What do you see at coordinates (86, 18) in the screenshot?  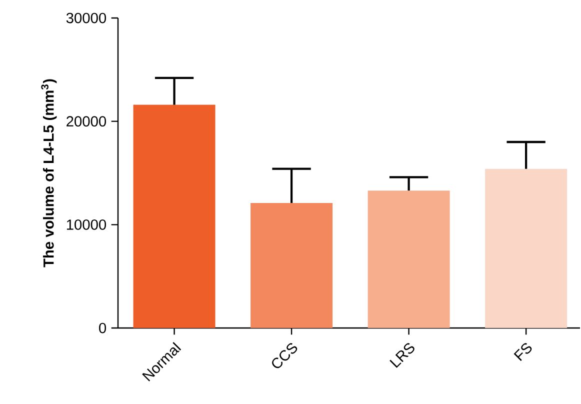 I see `y-tick-label: 30000` at bounding box center [86, 18].